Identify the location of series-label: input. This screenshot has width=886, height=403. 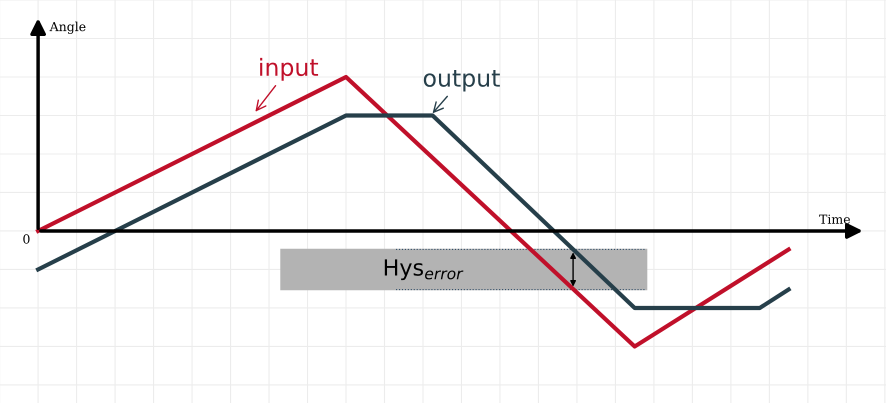
(289, 69).